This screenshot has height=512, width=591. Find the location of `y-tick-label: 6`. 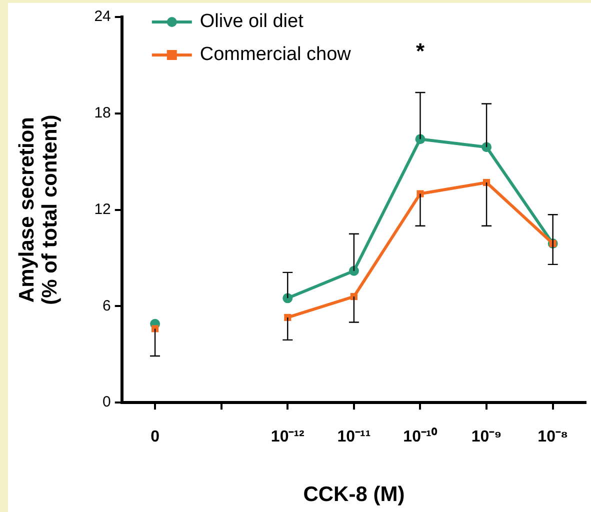

y-tick-label: 6 is located at coordinates (106, 305).